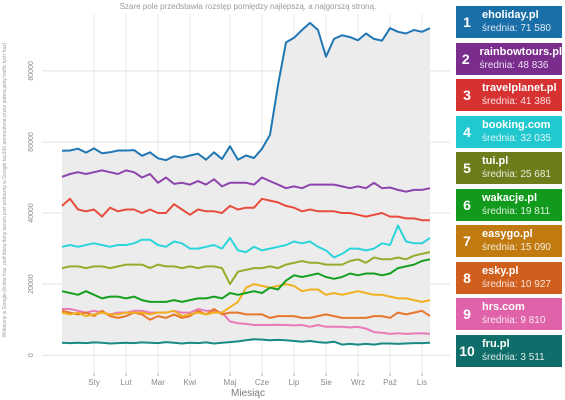 This screenshot has height=400, width=565. What do you see at coordinates (158, 382) in the screenshot?
I see `x-tick-label: Mar` at bounding box center [158, 382].